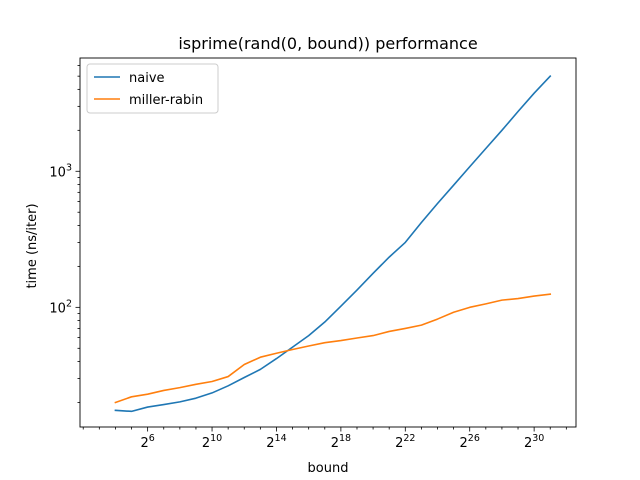 This screenshot has width=640, height=480. What do you see at coordinates (341, 442) in the screenshot?
I see `x-tick-label: 218` at bounding box center [341, 442].